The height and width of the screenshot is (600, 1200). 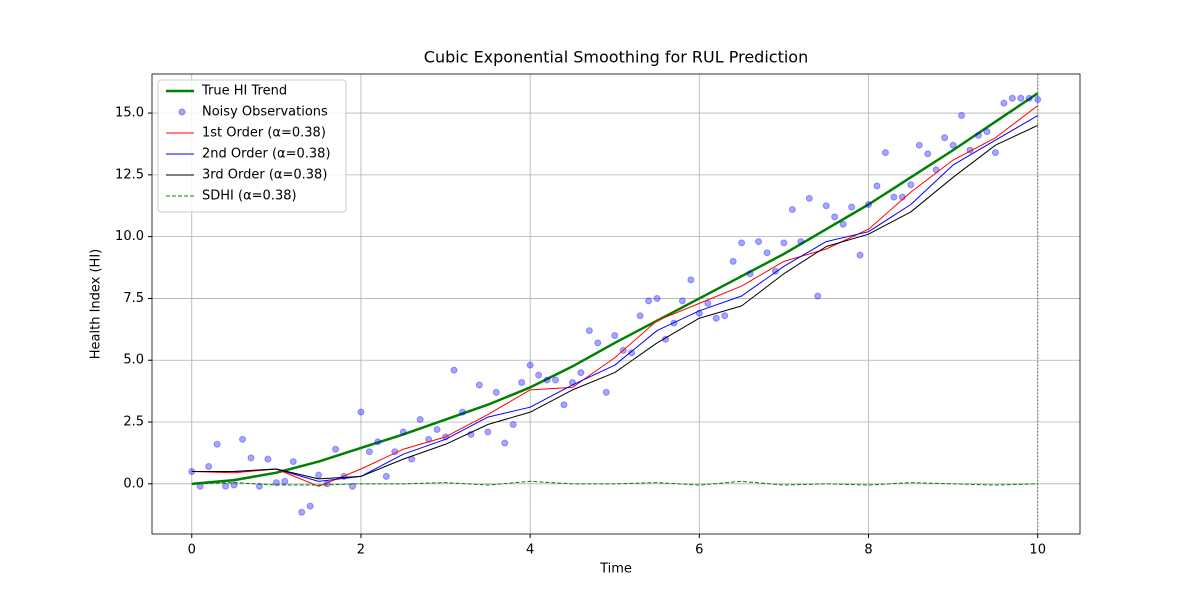 I want to click on y-tick-label: 15.0, so click(x=129, y=113).